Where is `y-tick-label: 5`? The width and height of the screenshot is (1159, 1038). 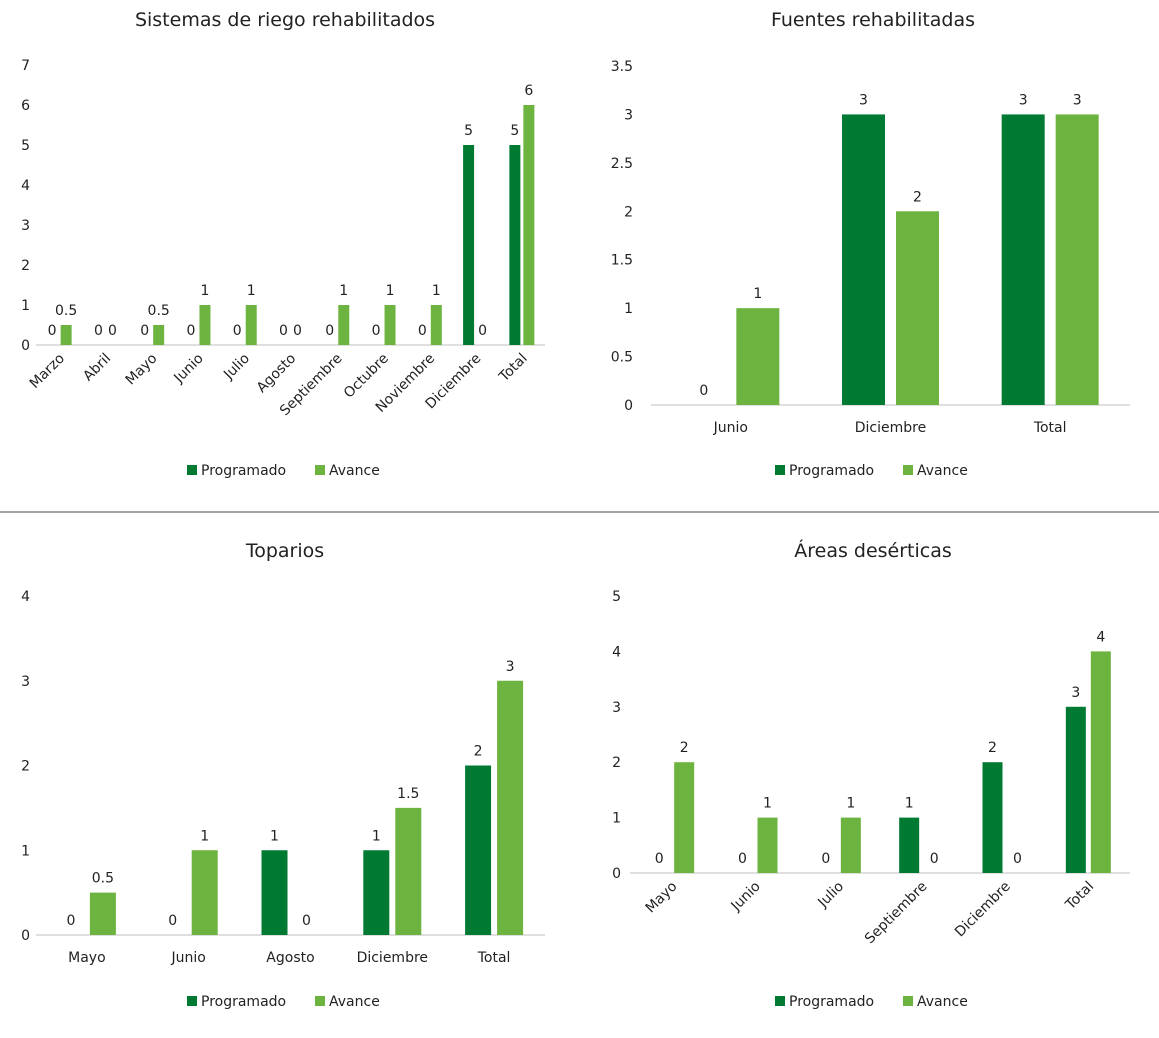
y-tick-label: 5 is located at coordinates (616, 597).